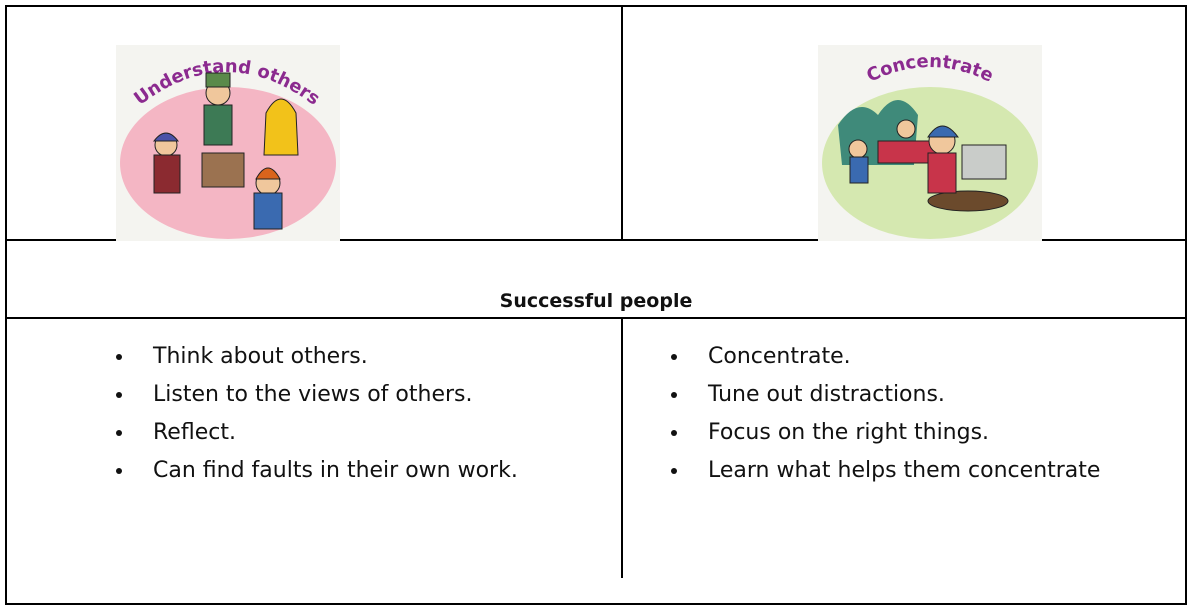 This screenshot has width=1190, height=605. I want to click on list-item: Think about others., so click(375, 357).